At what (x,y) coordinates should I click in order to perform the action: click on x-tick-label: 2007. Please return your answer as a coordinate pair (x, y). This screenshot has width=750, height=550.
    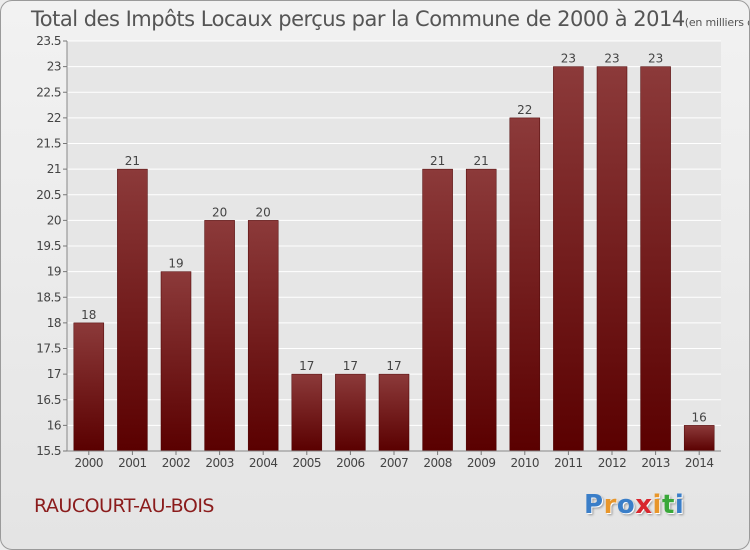
    Looking at the image, I should click on (394, 463).